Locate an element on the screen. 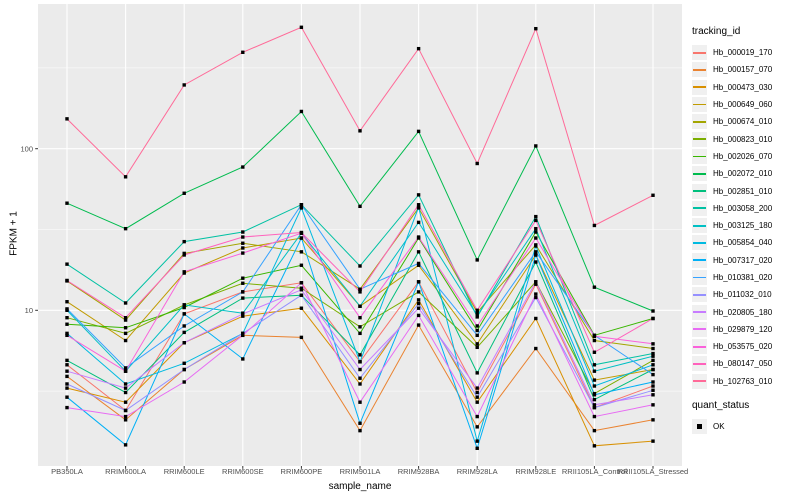 Image resolution: width=800 pixels, height=500 pixels. x-axis-title: sample_name is located at coordinates (360, 486).